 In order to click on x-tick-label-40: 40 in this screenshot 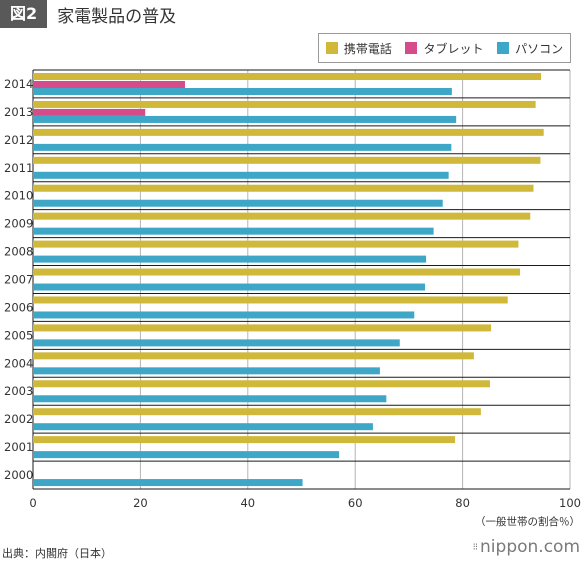, I will do `click(247, 503)`.